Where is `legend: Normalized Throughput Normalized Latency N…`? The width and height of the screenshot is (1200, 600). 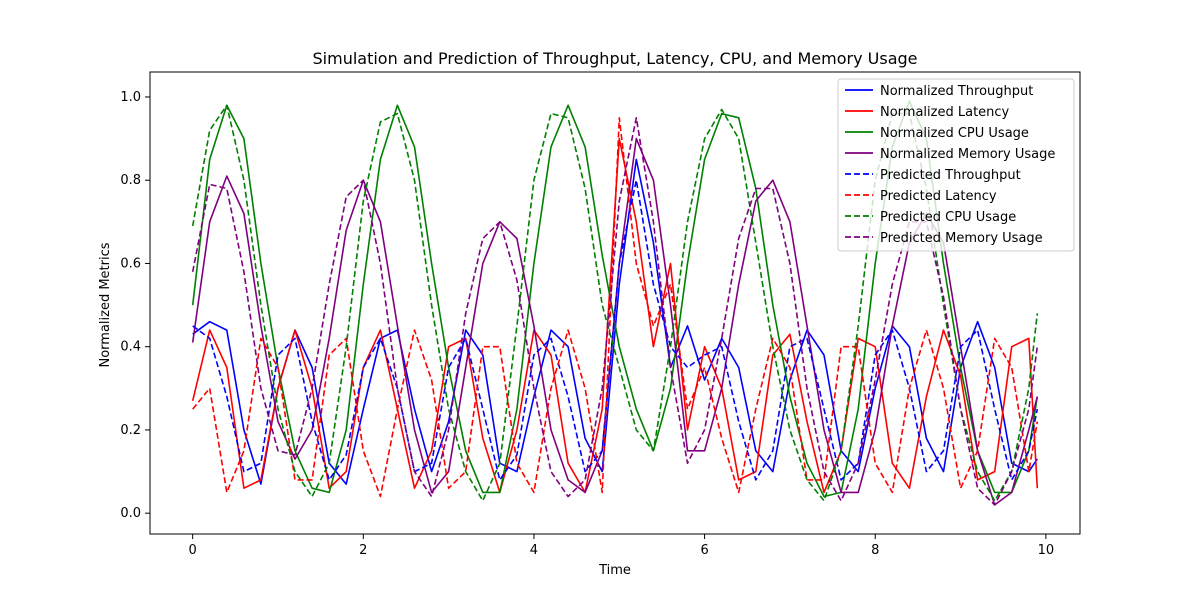 legend: Normalized Throughput Normalized Latency N… is located at coordinates (956, 165).